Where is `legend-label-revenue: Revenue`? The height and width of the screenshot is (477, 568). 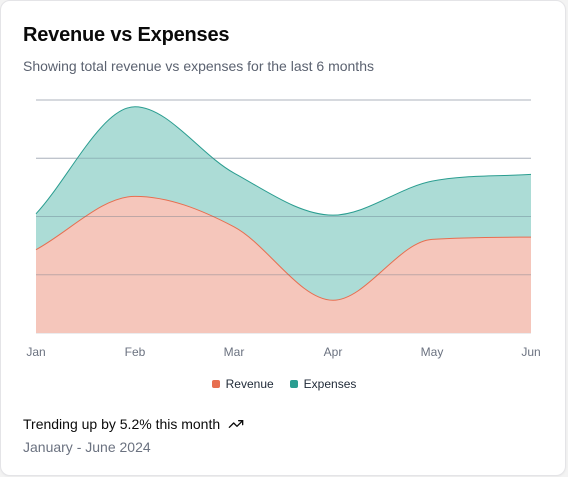
legend-label-revenue: Revenue is located at coordinates (249, 384).